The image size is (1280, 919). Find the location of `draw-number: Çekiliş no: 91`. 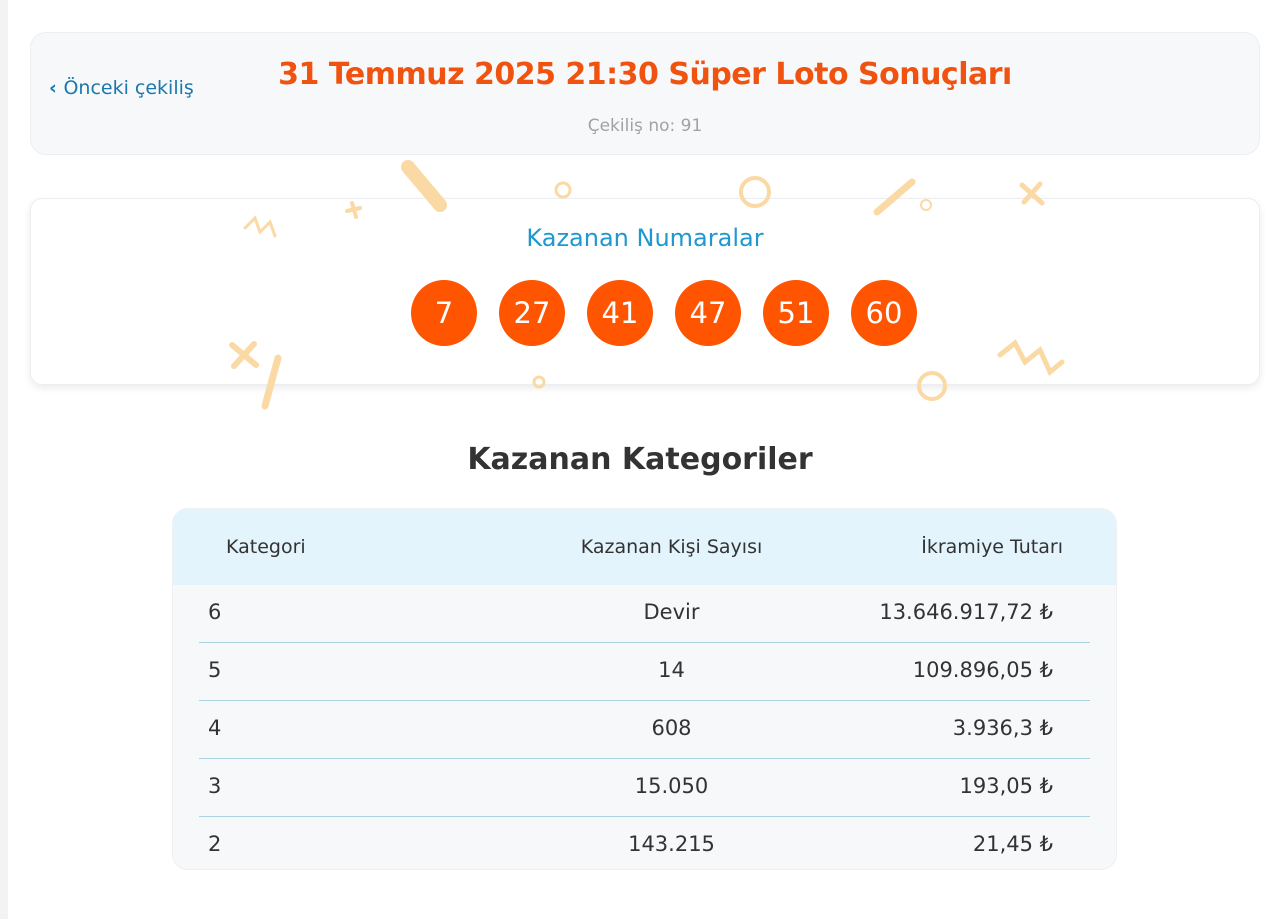

draw-number: Çekiliş no: 91 is located at coordinates (645, 126).